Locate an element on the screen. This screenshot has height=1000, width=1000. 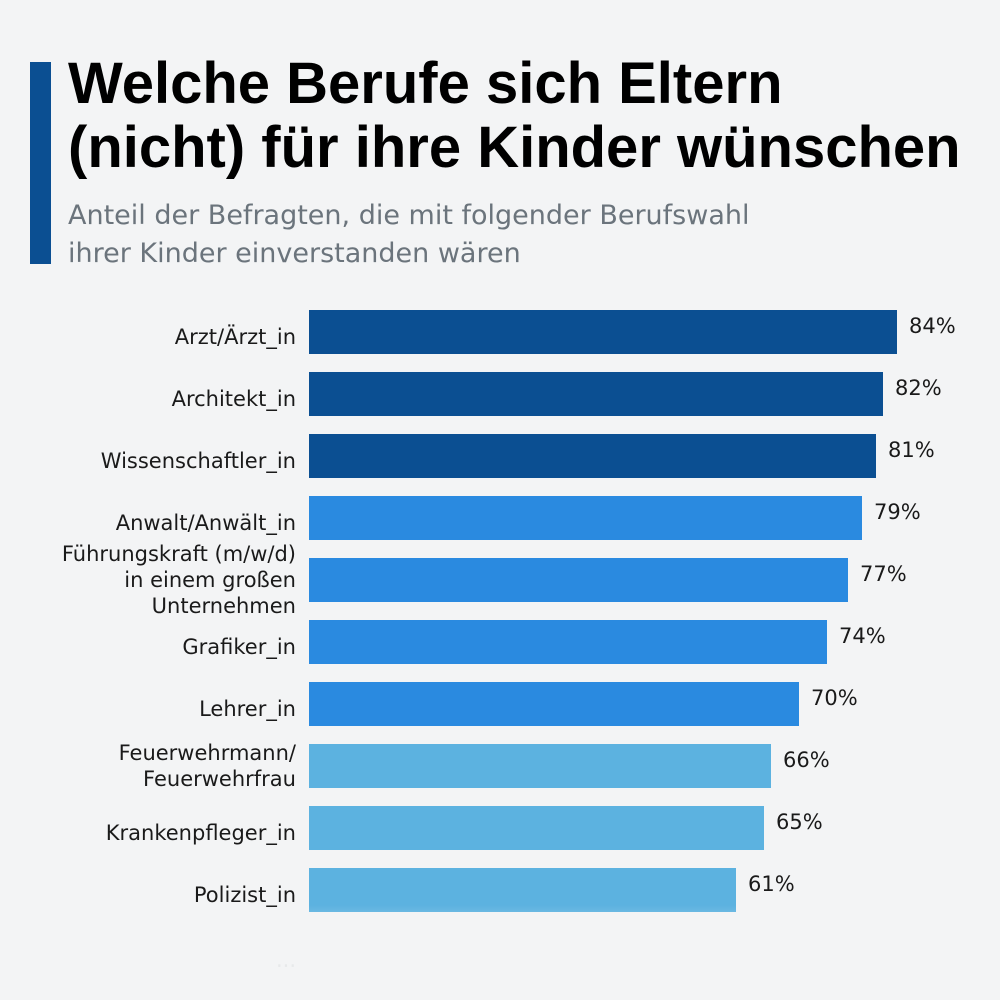
value-label: 82% is located at coordinates (918, 388).